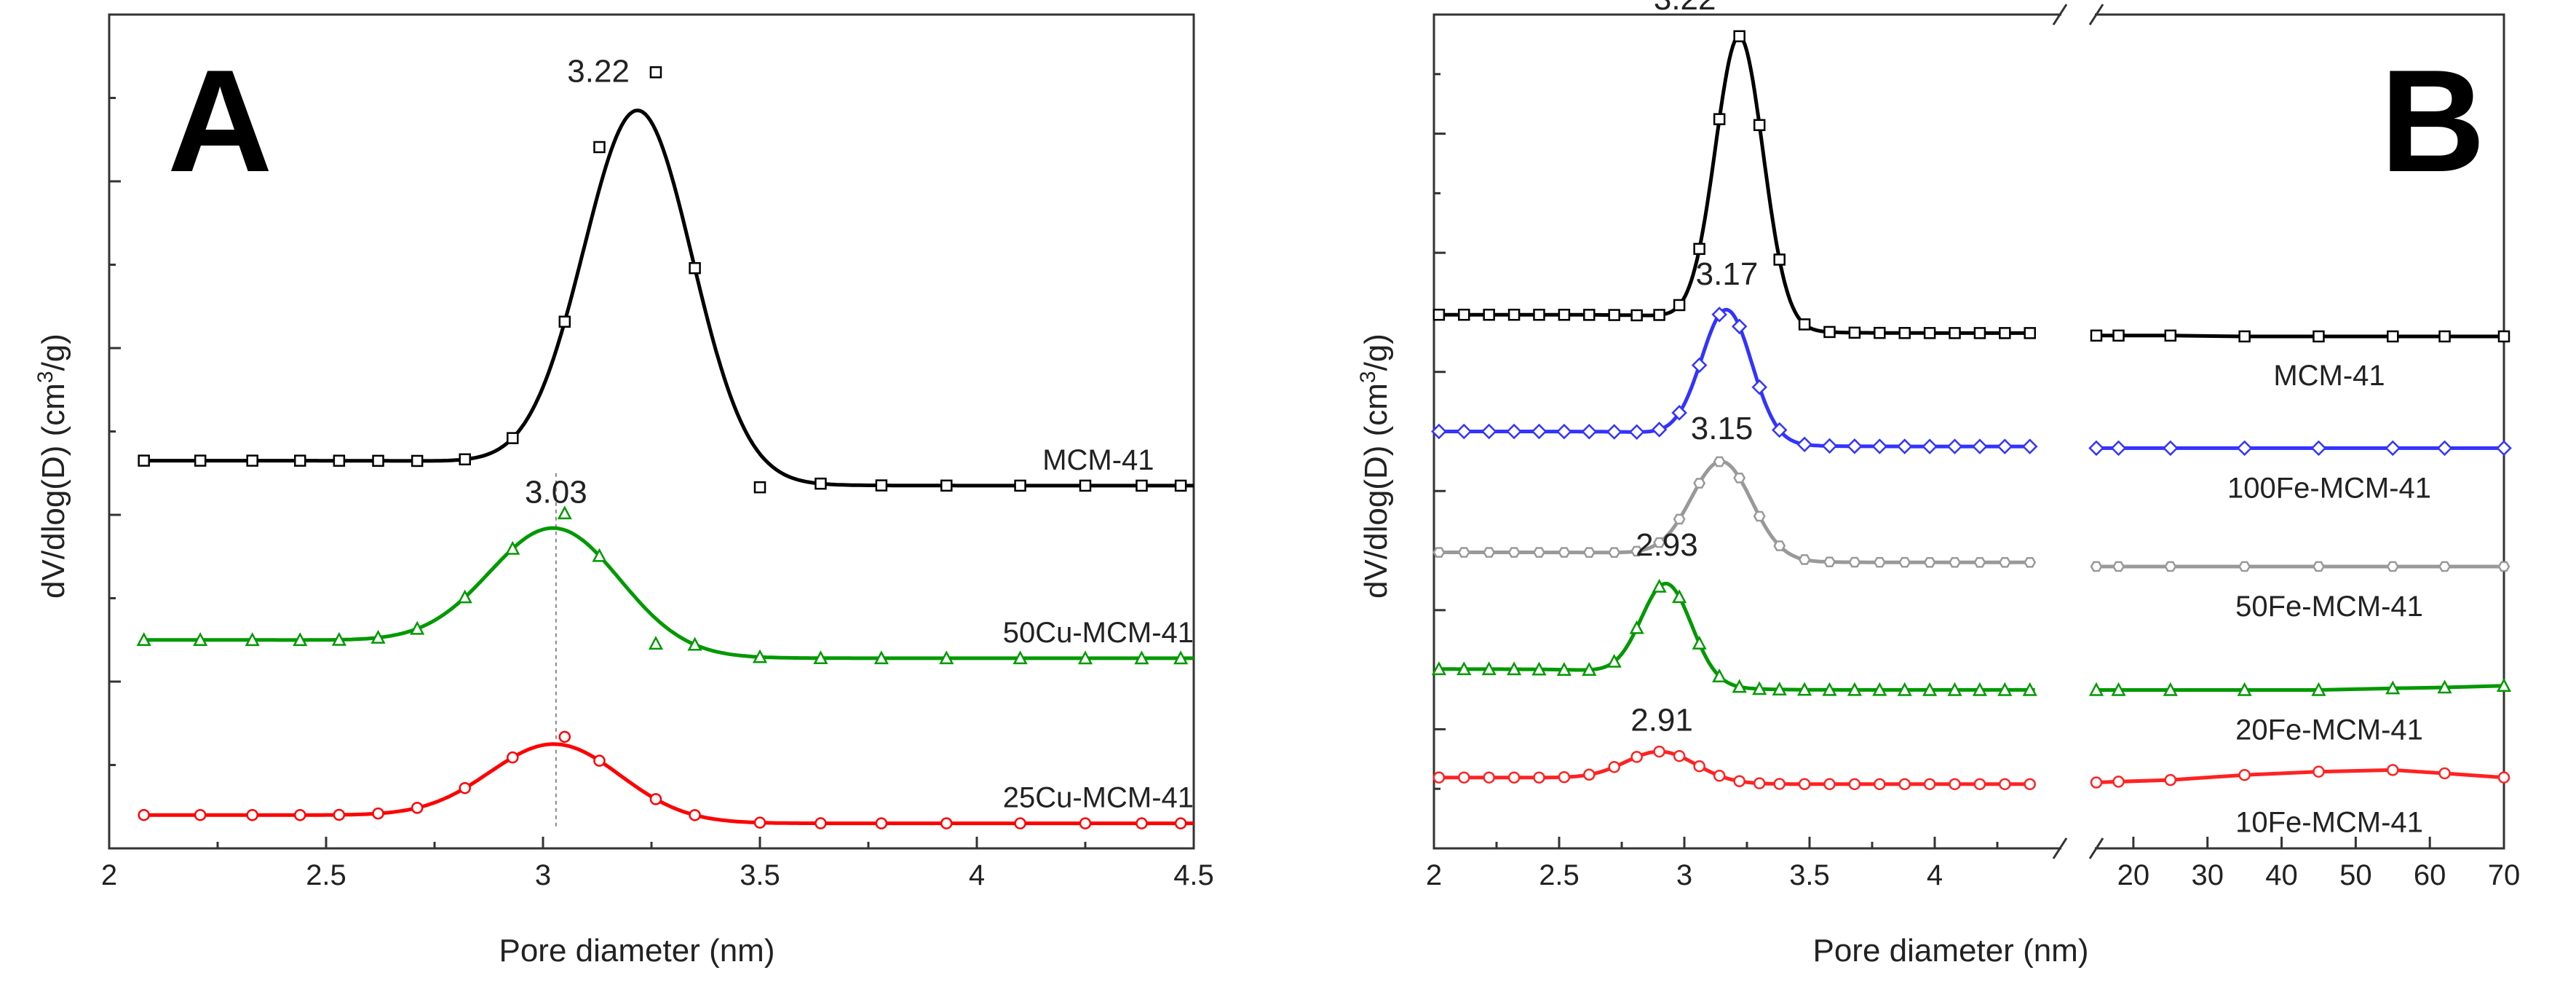  I want to click on panel-b-x-tick-label: 70, so click(2504, 875).